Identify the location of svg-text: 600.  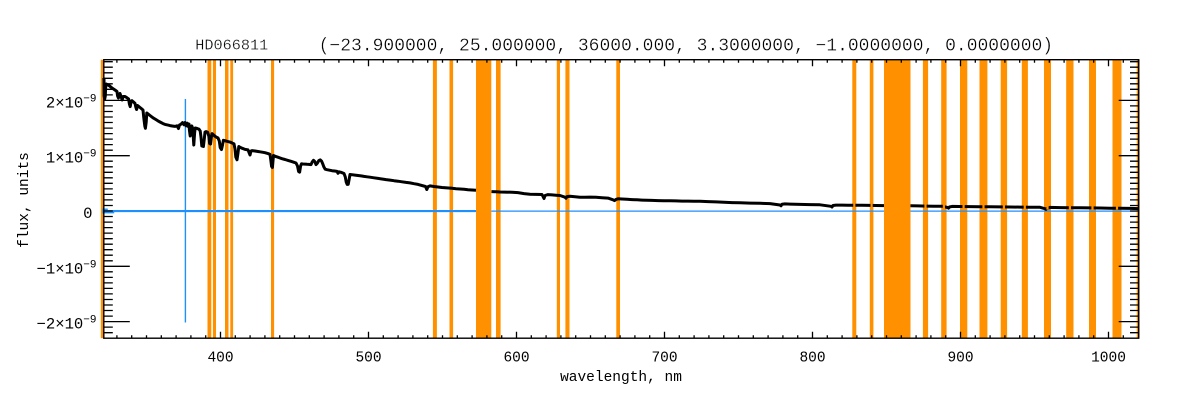
(516, 359).